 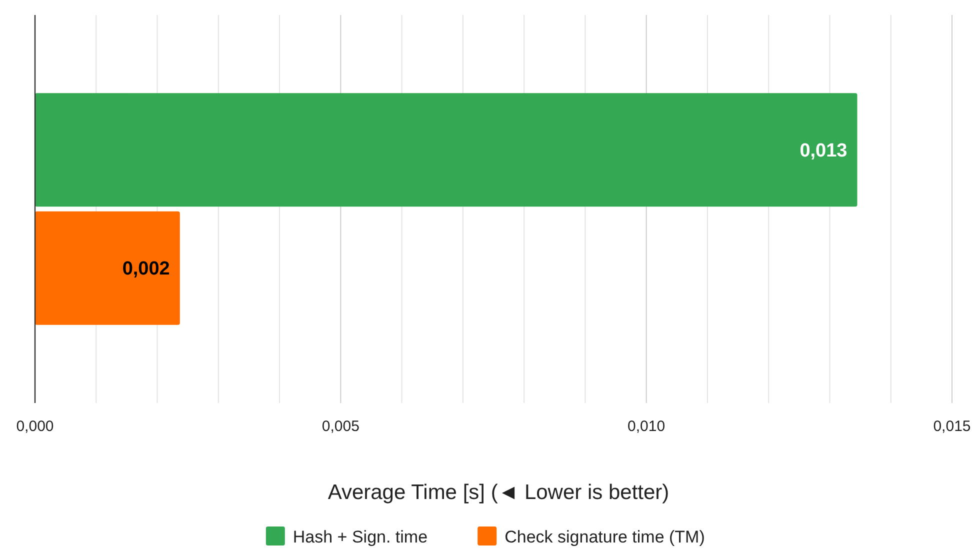 I want to click on x-tick-label: 0,000, so click(x=35, y=426).